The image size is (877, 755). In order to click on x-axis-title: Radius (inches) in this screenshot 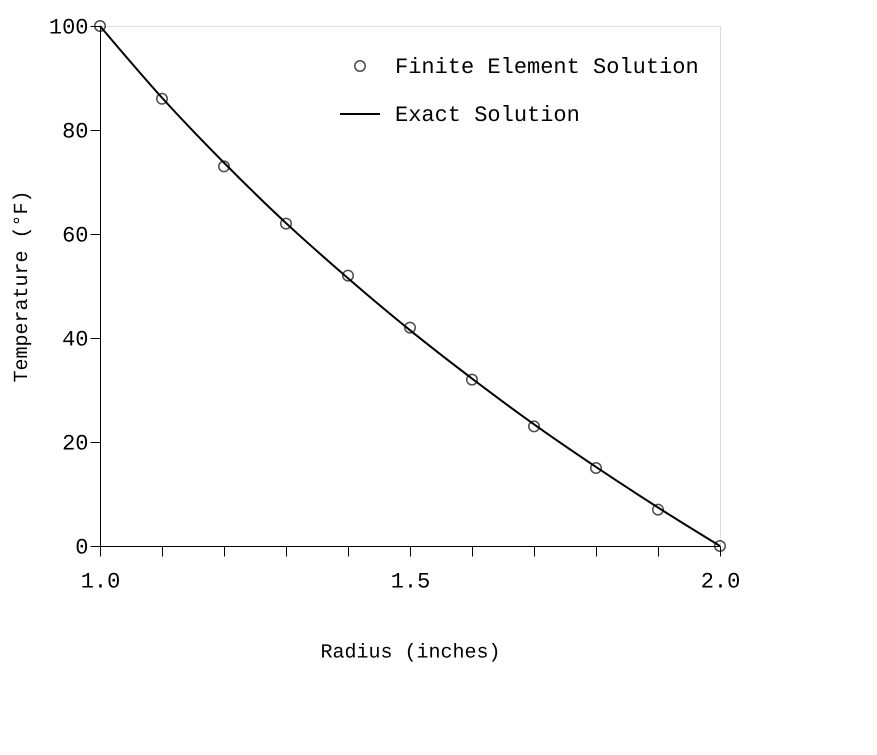, I will do `click(410, 653)`.